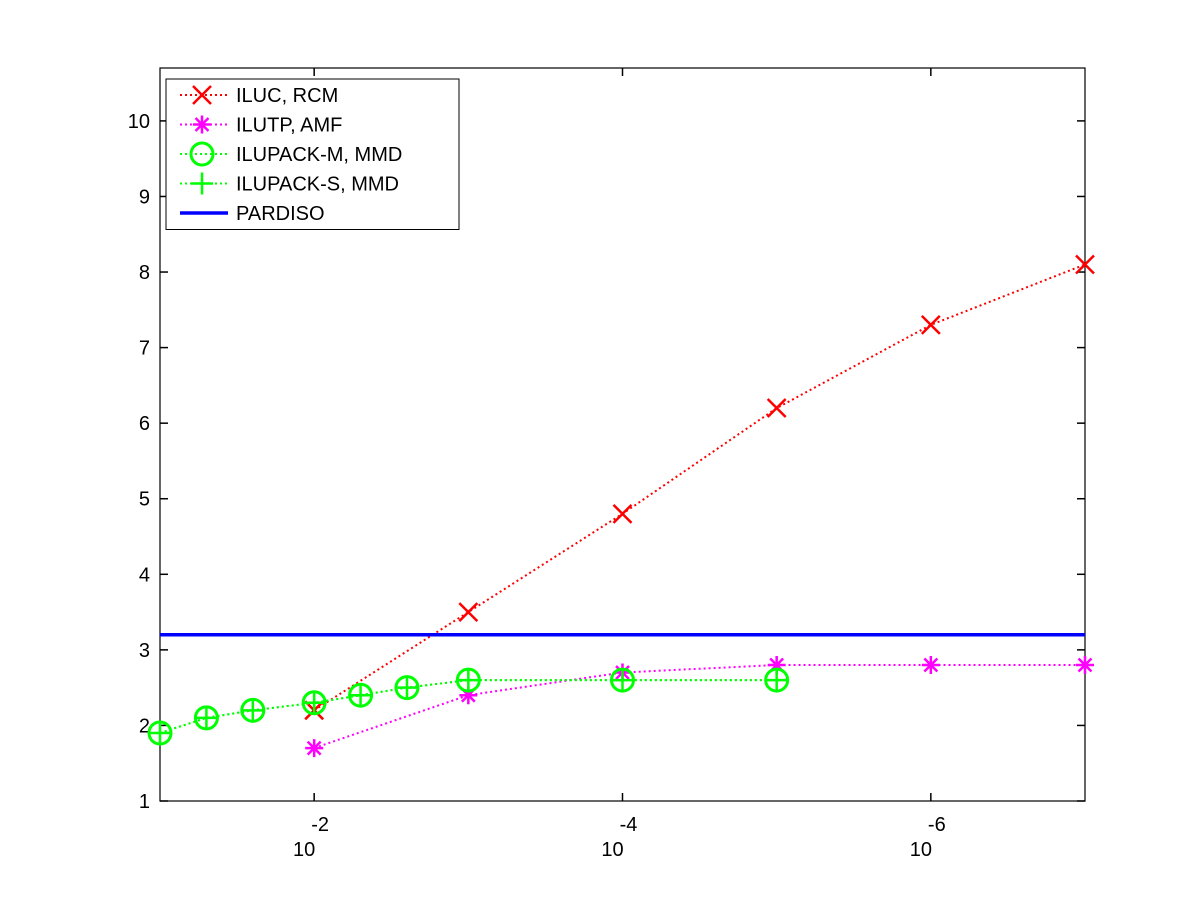 This screenshot has width=1200, height=900. What do you see at coordinates (144, 424) in the screenshot?
I see `y-tick-label: 6` at bounding box center [144, 424].